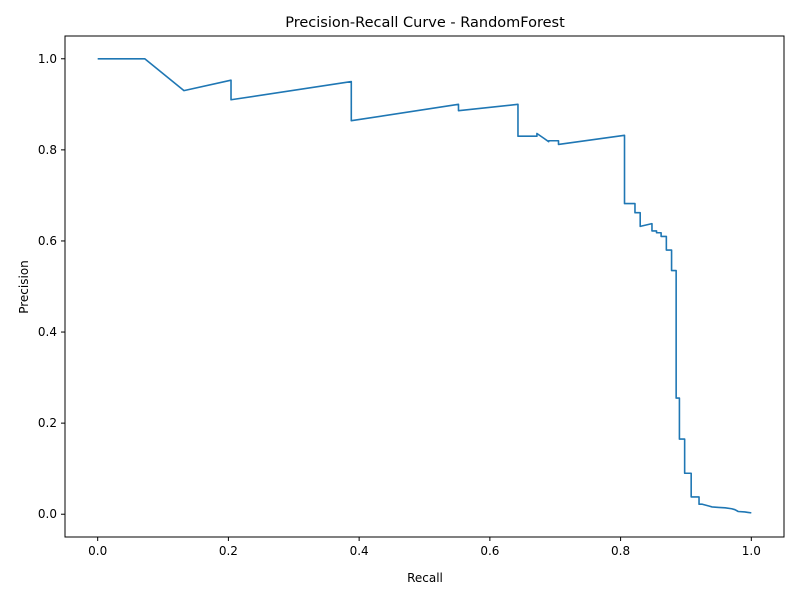  I want to click on x-axis-label: Recall, so click(425, 578).